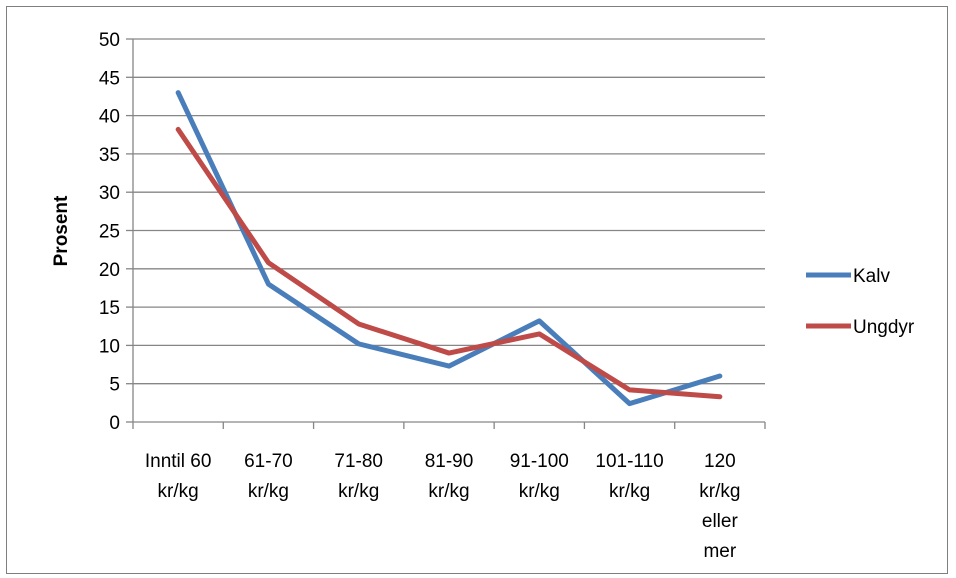 The width and height of the screenshot is (956, 578). I want to click on legend-label-ungdyr: Ungdyr, so click(884, 327).